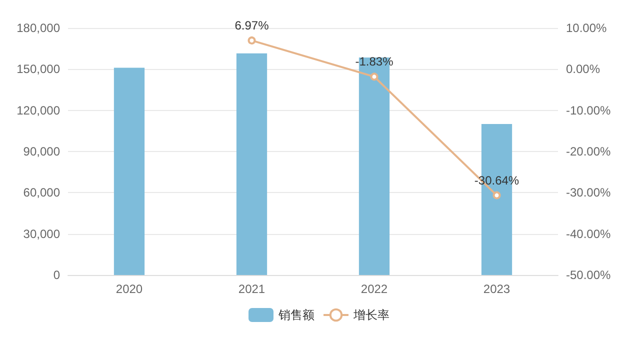 The image size is (638, 343). I want to click on x-tick-label: 2022, so click(374, 289).